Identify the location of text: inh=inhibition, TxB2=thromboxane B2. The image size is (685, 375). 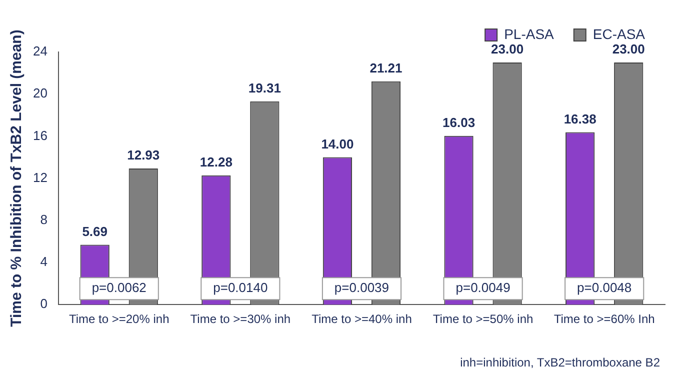
(560, 362).